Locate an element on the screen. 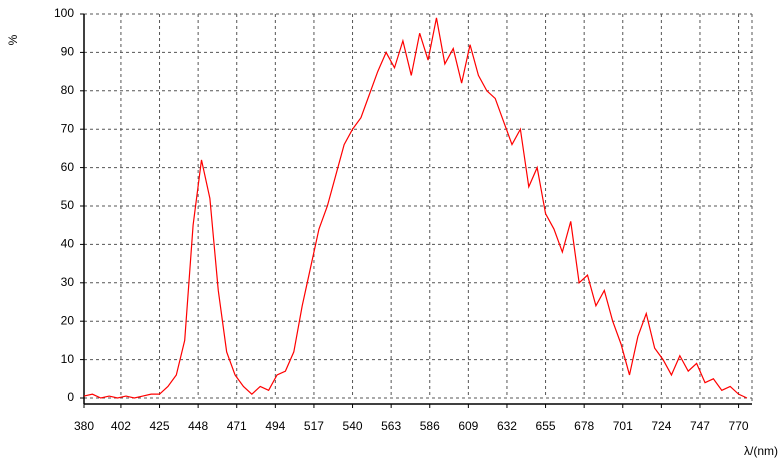 Image resolution: width=781 pixels, height=470 pixels. y-tick-label: 30 is located at coordinates (68, 282).